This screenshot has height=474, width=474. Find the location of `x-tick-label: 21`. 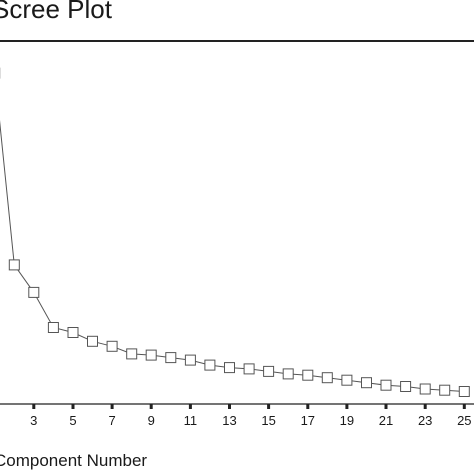

x-tick-label: 21 is located at coordinates (386, 420).